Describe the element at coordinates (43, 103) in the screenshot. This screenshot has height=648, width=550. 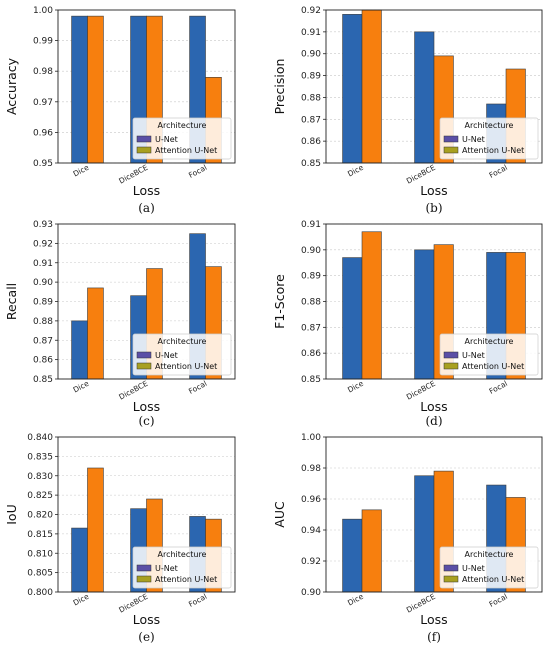
I see `y-tick-label: 0.97` at that location.